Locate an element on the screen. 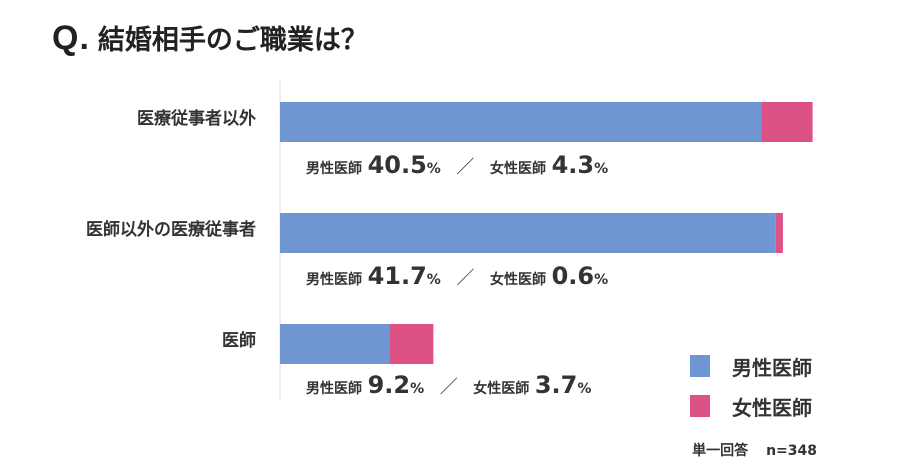 The height and width of the screenshot is (475, 907). answer-type: 単一回答 is located at coordinates (720, 451).